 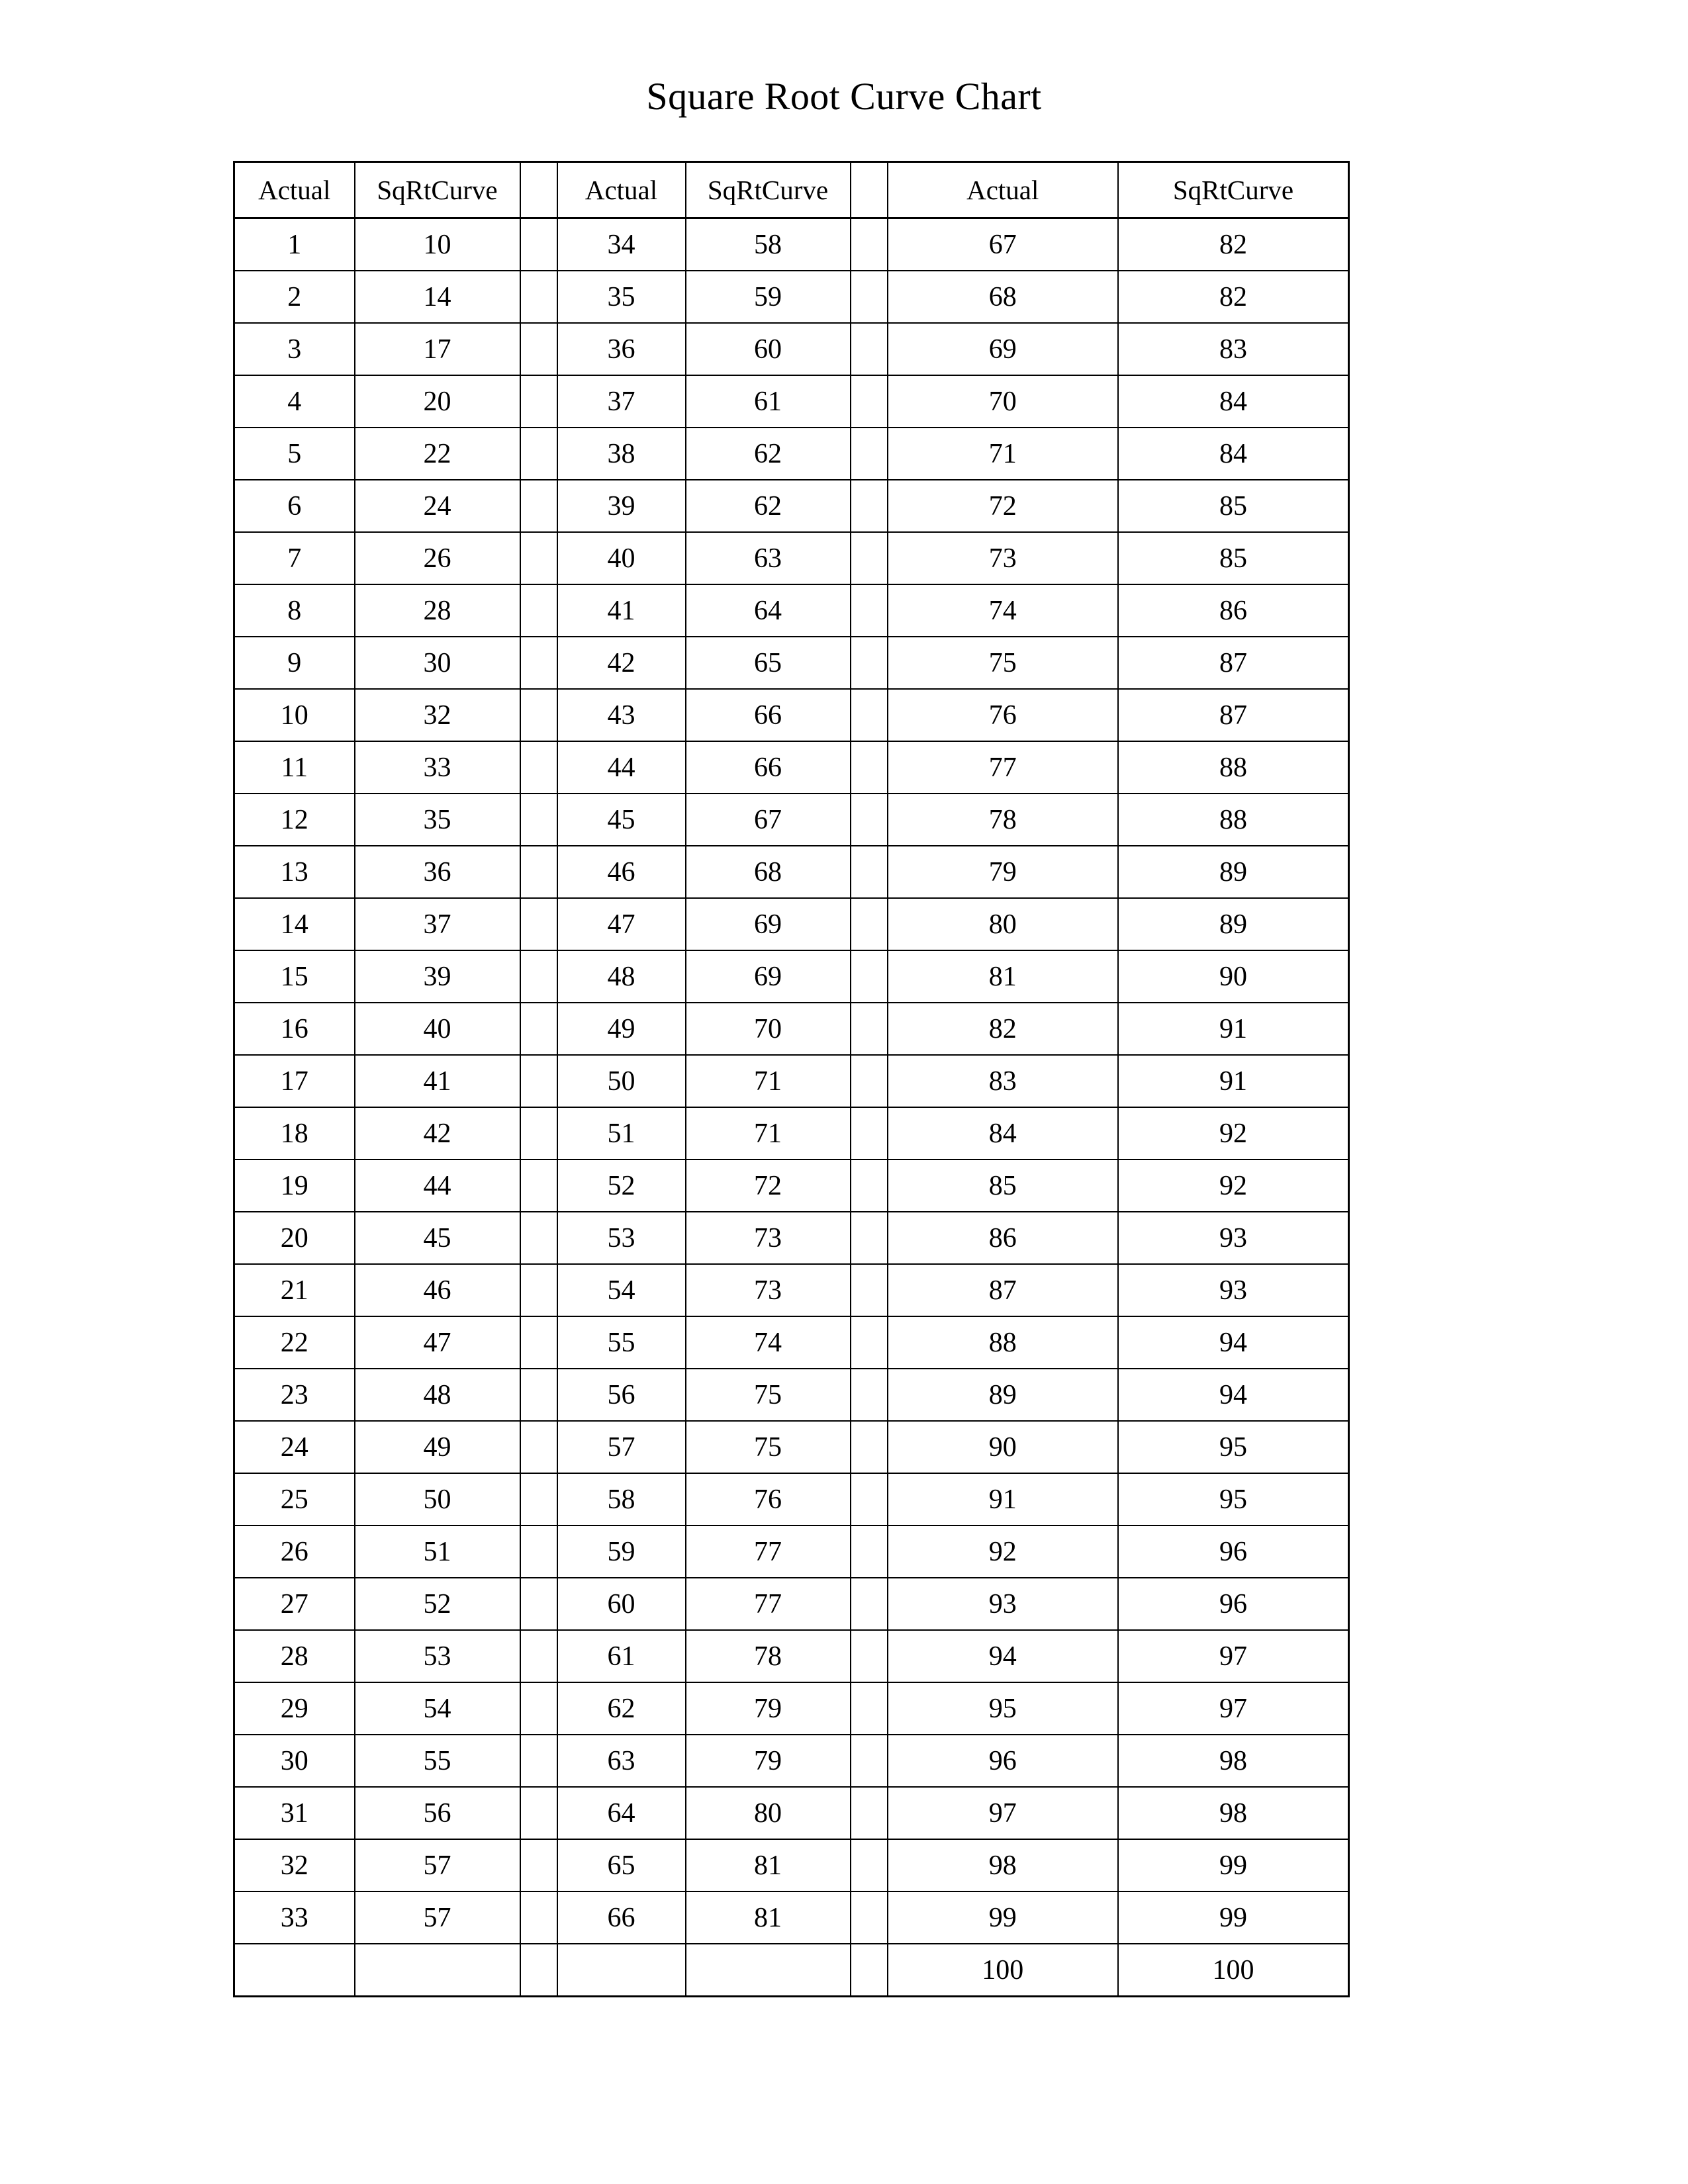 I want to click on table-row: 28 53 61 78 94 97, so click(x=791, y=1656).